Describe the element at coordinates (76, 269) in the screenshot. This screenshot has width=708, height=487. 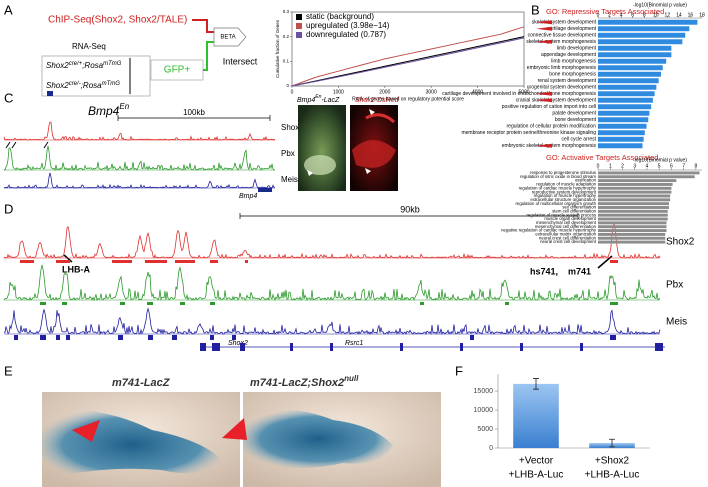
I see `element-label: LHB-A` at that location.